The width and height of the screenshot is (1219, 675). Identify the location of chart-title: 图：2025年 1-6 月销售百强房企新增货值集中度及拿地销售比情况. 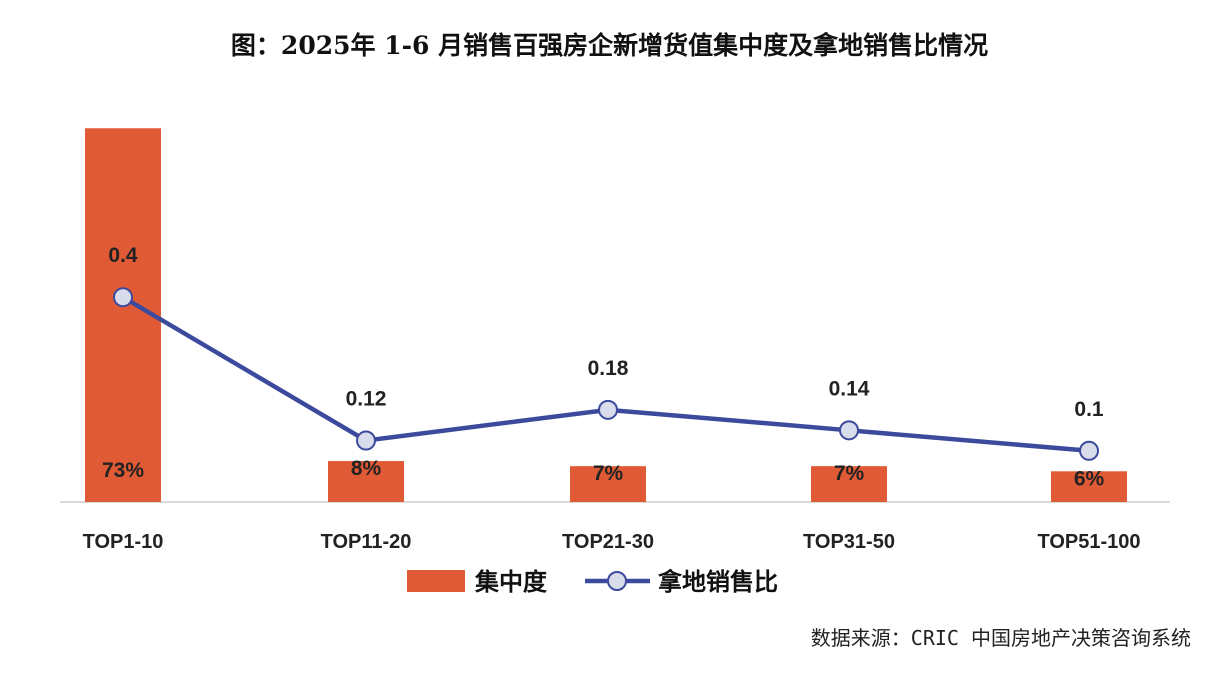
(609, 45).